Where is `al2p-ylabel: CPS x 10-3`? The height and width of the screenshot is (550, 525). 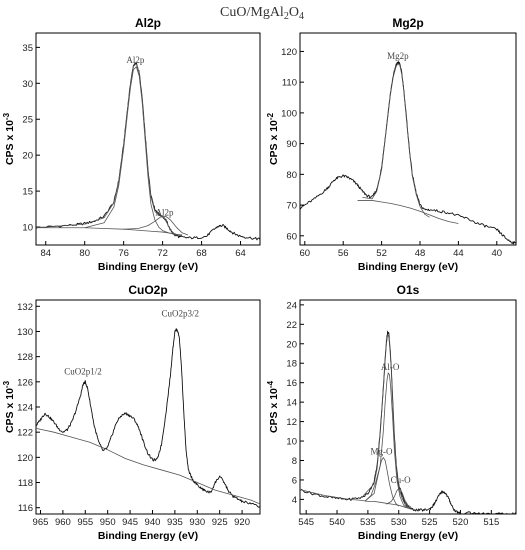
al2p-ylabel: CPS x 10-3 is located at coordinates (9, 138).